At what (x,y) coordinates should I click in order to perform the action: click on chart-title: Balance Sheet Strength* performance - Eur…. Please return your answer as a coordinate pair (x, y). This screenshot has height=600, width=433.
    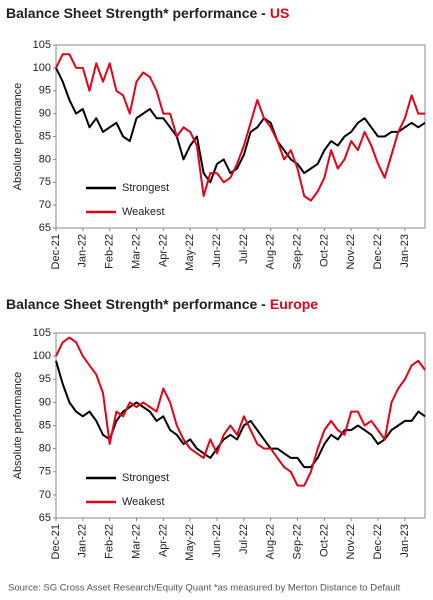
    Looking at the image, I should click on (162, 304).